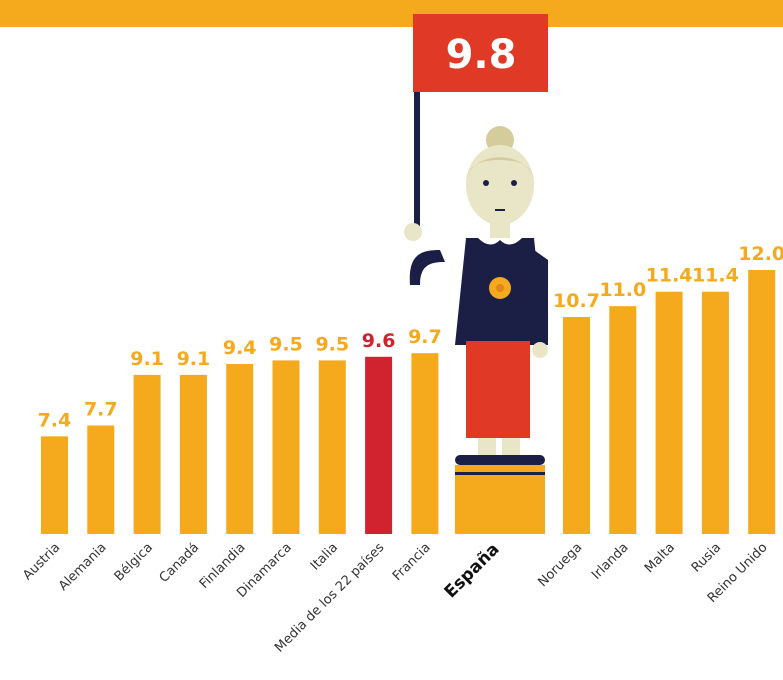  I want to click on x-tick-label: Francia, so click(412, 562).